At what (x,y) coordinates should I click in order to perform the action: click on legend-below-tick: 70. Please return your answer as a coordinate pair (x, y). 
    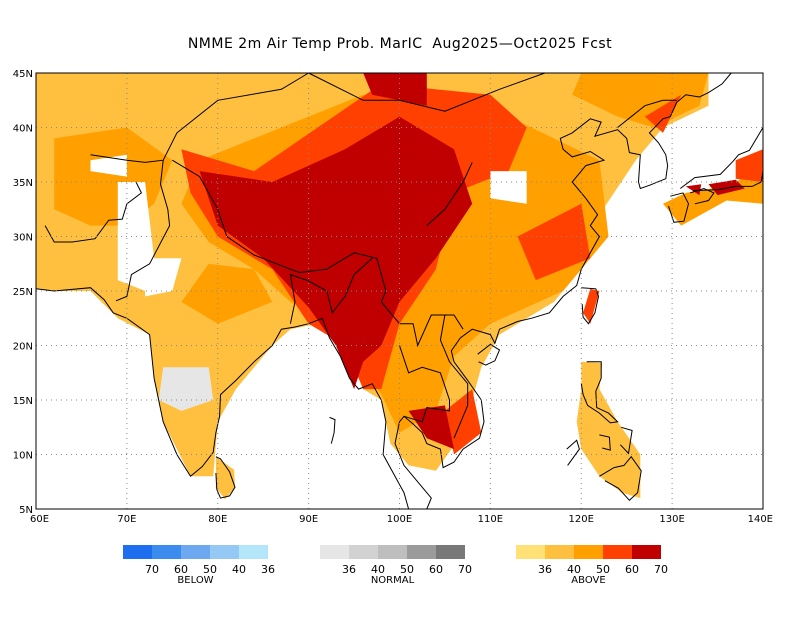
    Looking at the image, I should click on (152, 569).